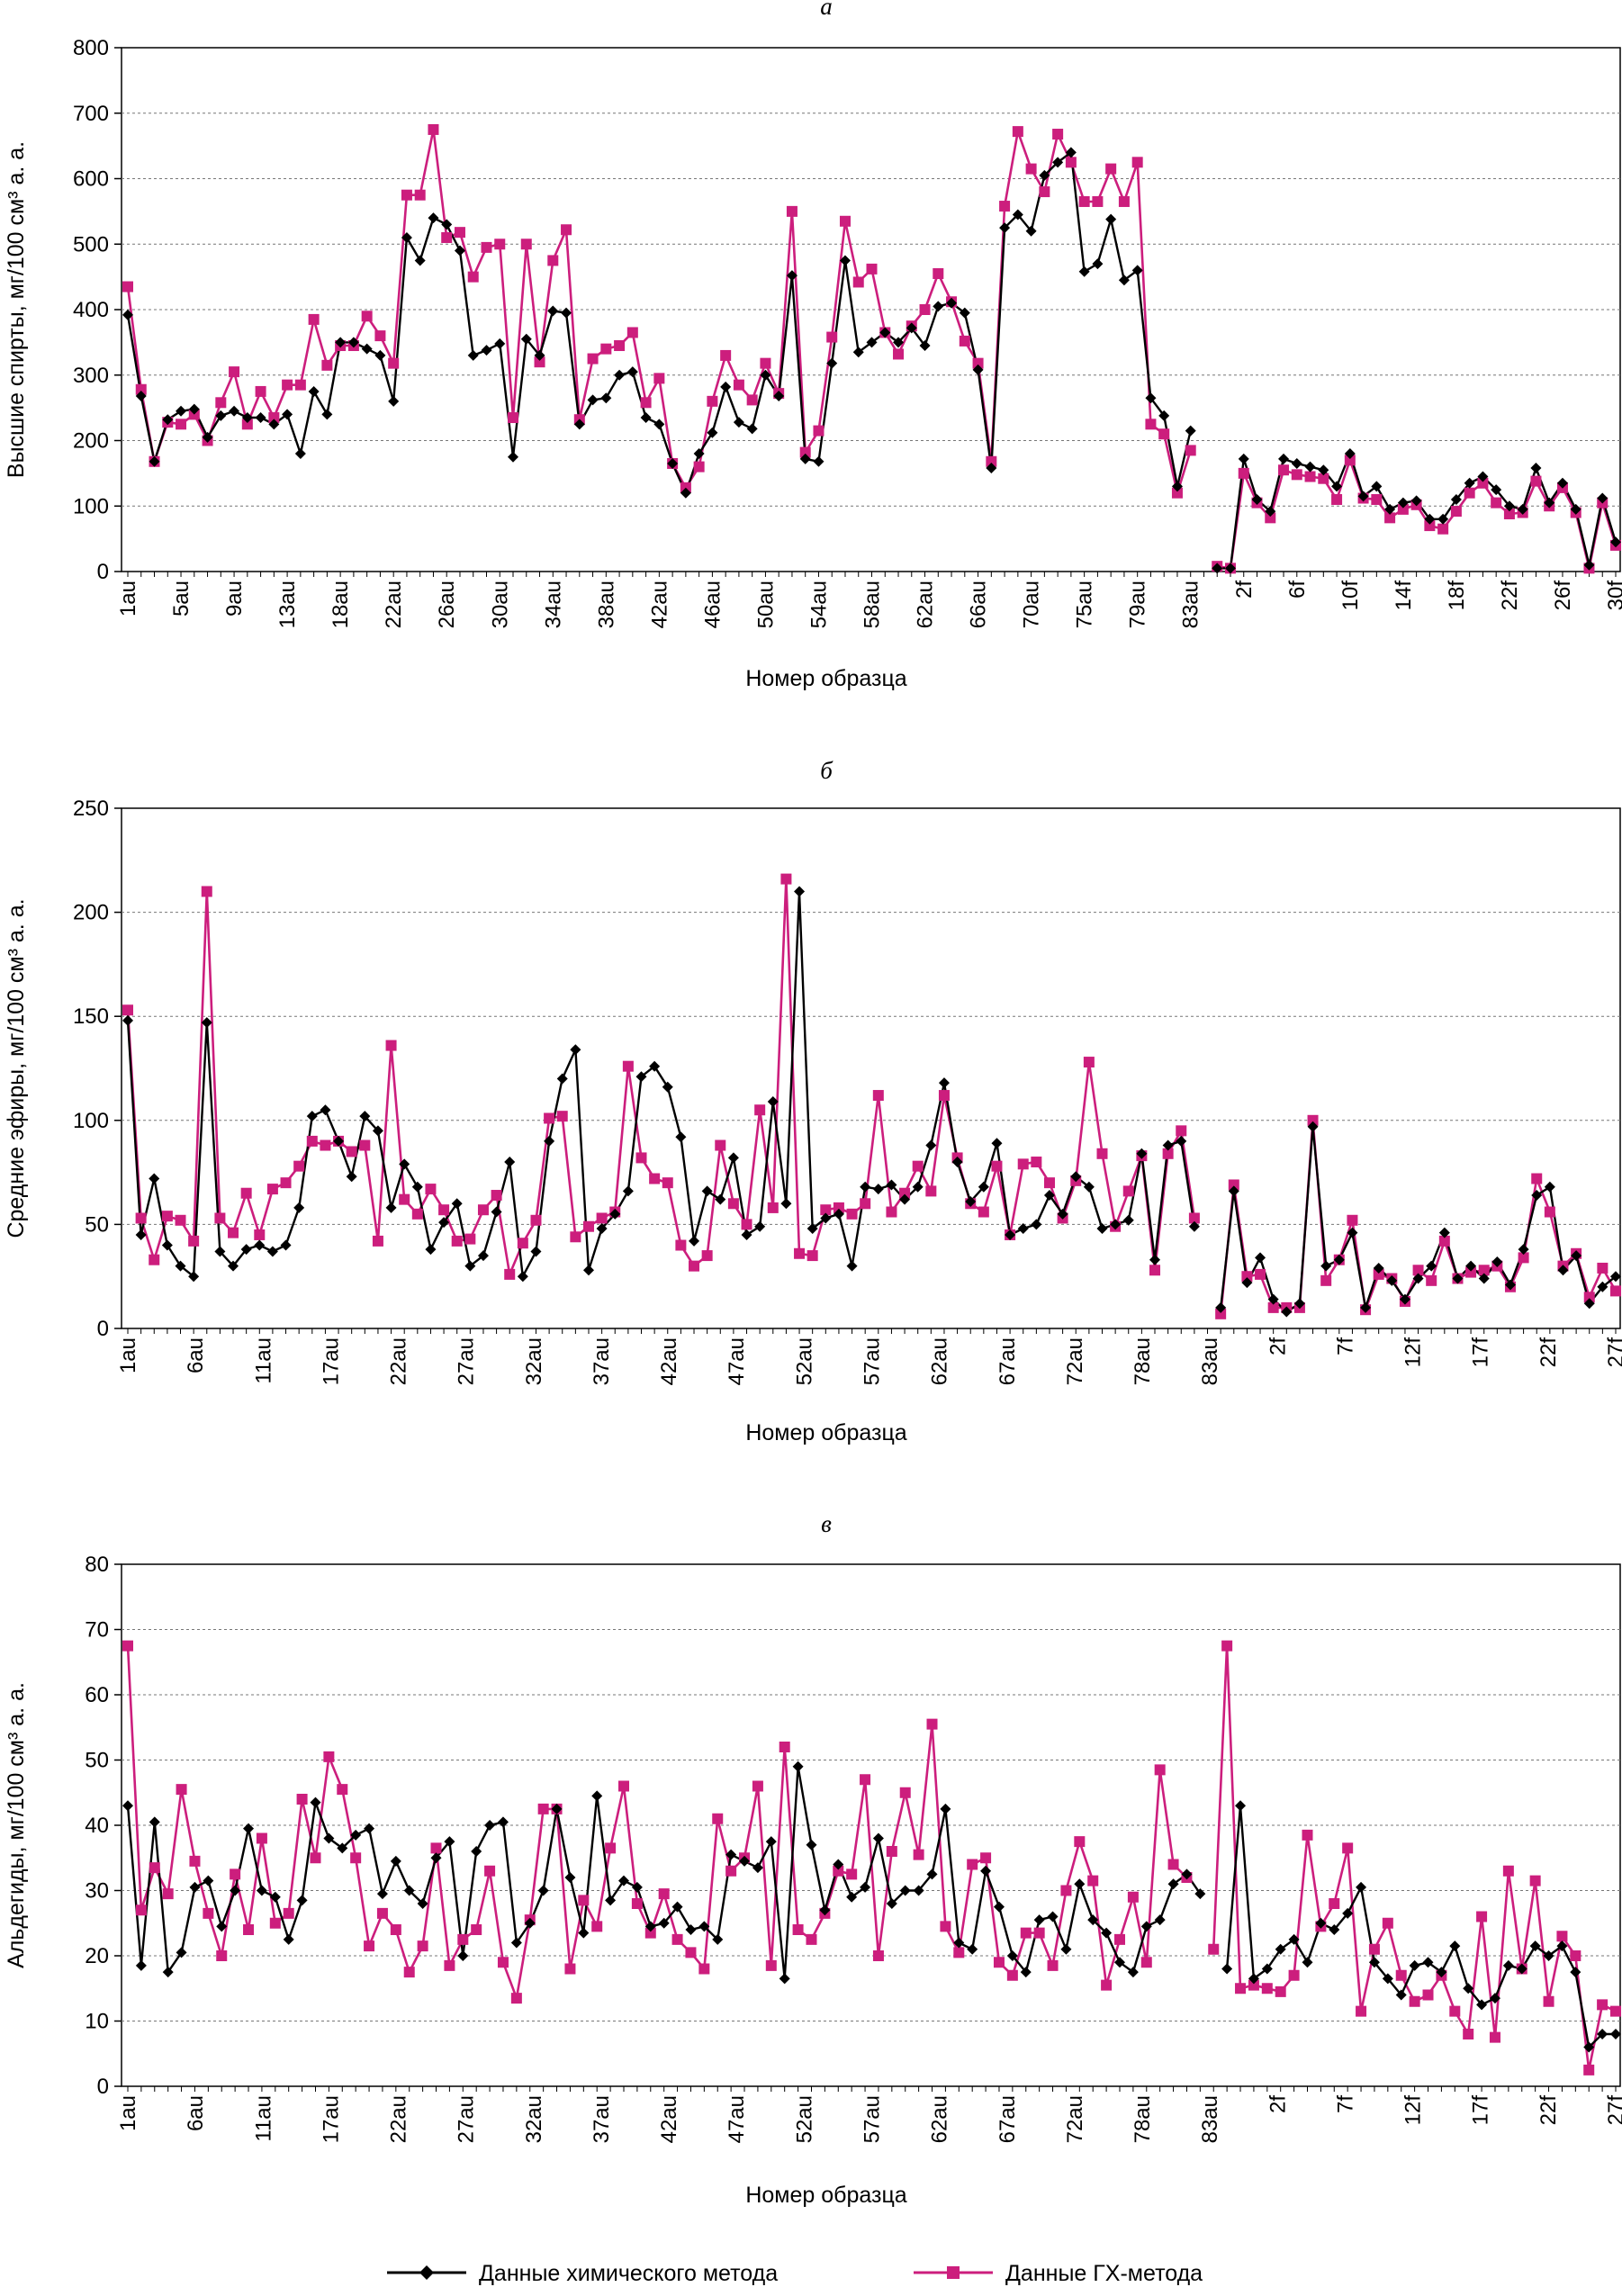 Image resolution: width=1622 pixels, height=2296 pixels. Describe the element at coordinates (500, 604) in the screenshot. I see `x-tick-label: 30au` at that location.